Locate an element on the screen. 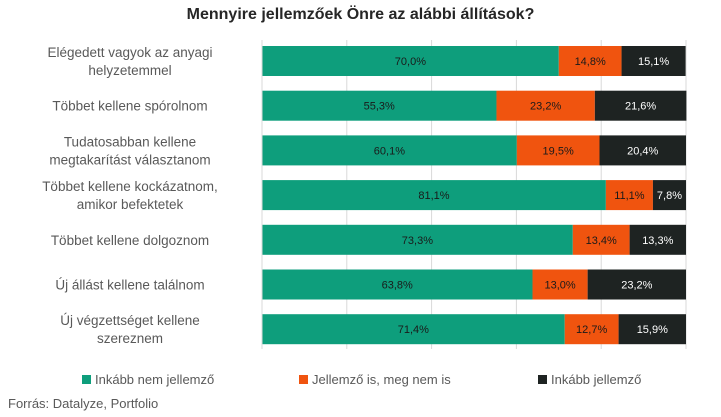 This screenshot has height=417, width=721. data-label: 15,1% is located at coordinates (653, 62).